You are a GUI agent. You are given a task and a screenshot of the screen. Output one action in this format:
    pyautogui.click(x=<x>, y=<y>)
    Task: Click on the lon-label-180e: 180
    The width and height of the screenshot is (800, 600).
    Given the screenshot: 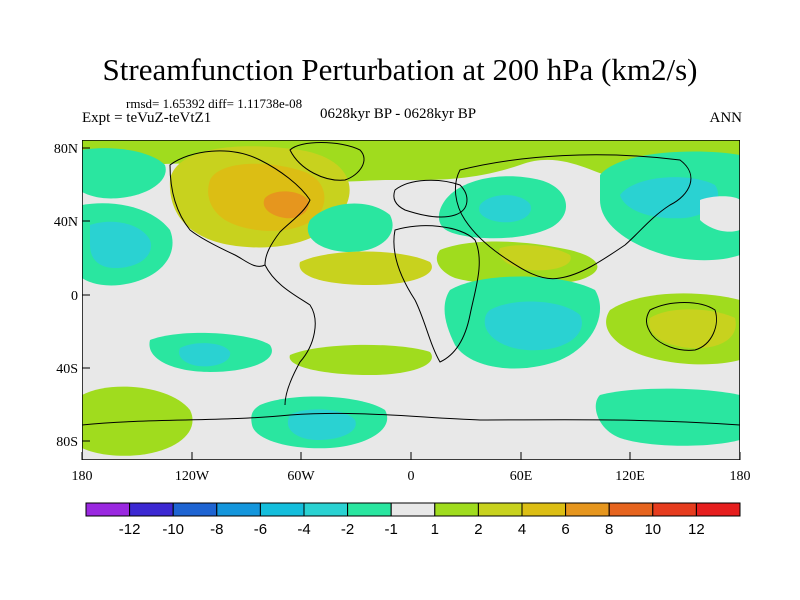 What is the action you would take?
    pyautogui.click(x=740, y=476)
    